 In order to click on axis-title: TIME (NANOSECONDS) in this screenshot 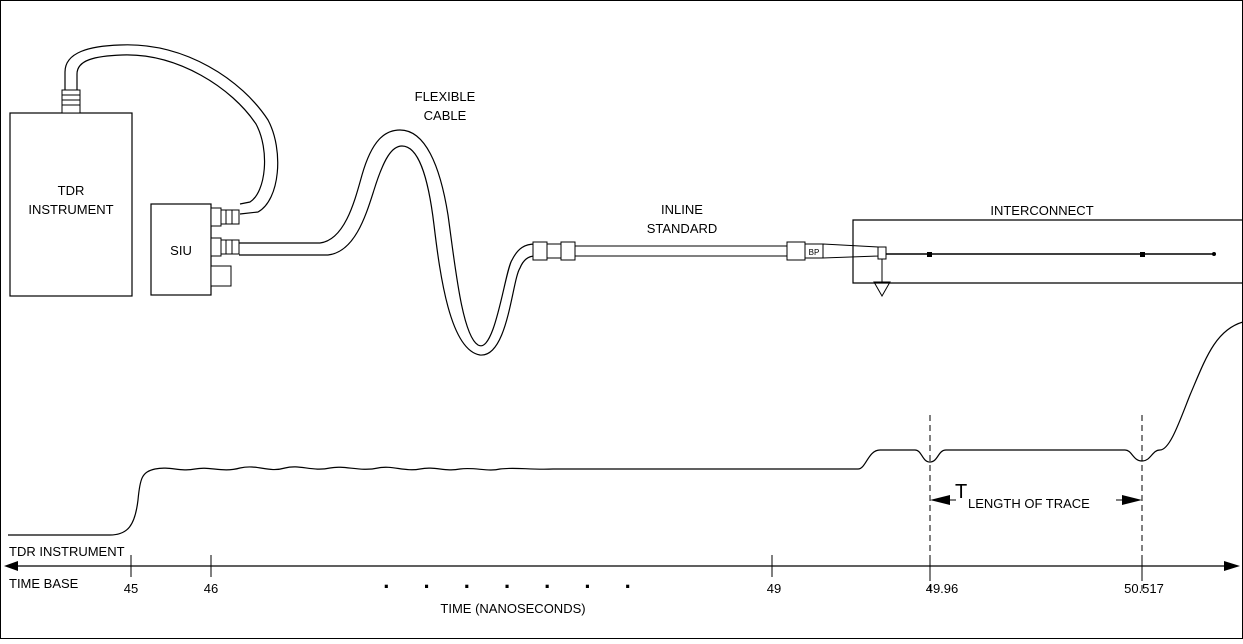, I will do `click(512, 608)`.